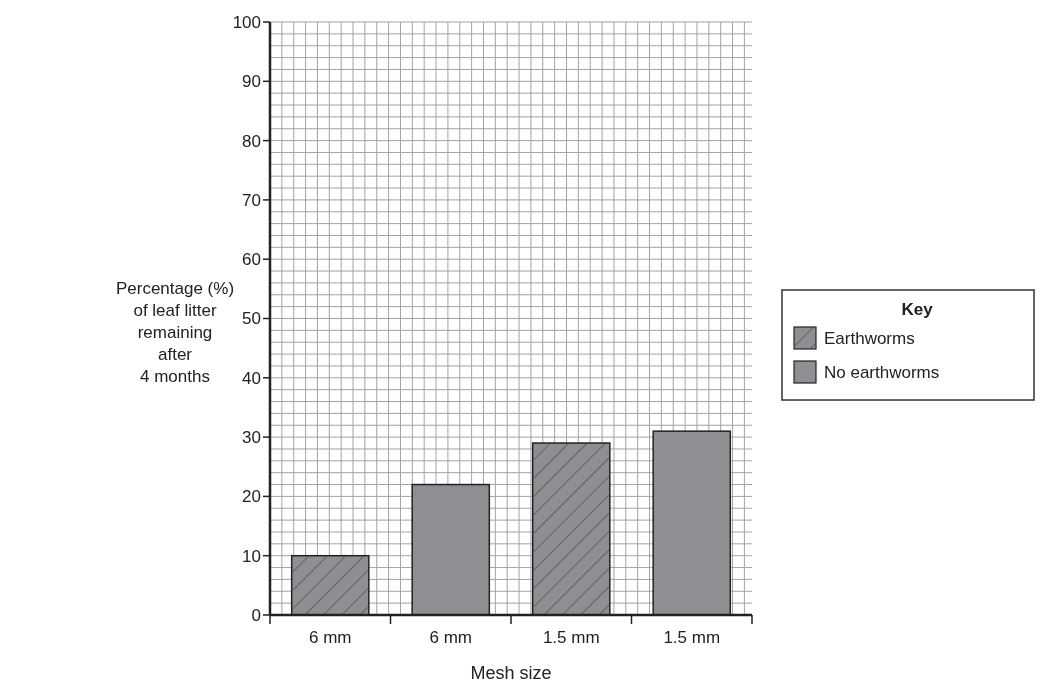 The width and height of the screenshot is (1040, 691). Describe the element at coordinates (251, 141) in the screenshot. I see `y-tick-label: 80` at that location.